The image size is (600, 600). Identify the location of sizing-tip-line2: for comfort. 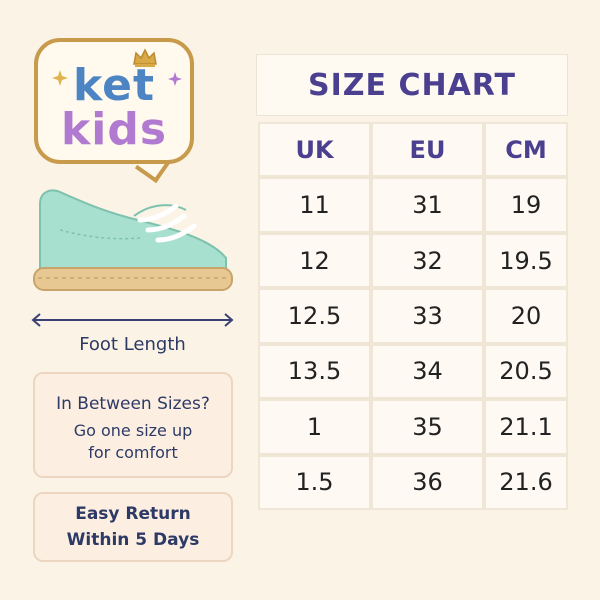
(133, 452).